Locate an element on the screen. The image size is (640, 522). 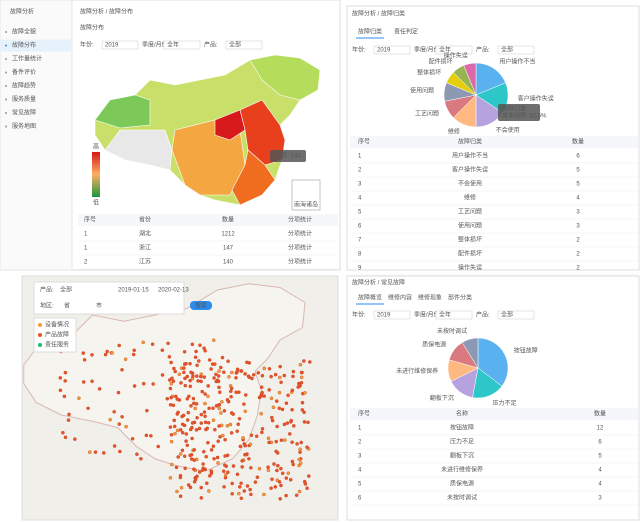
menu-item: 故障分布 is located at coordinates (24, 45).